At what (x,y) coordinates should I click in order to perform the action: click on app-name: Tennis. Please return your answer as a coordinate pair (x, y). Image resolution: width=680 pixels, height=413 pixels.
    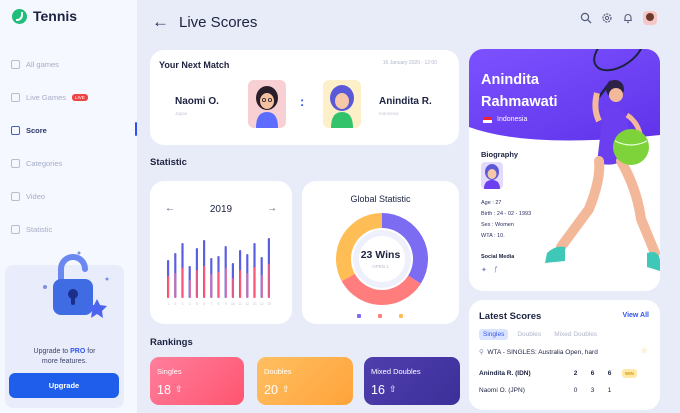
    Looking at the image, I should click on (55, 16).